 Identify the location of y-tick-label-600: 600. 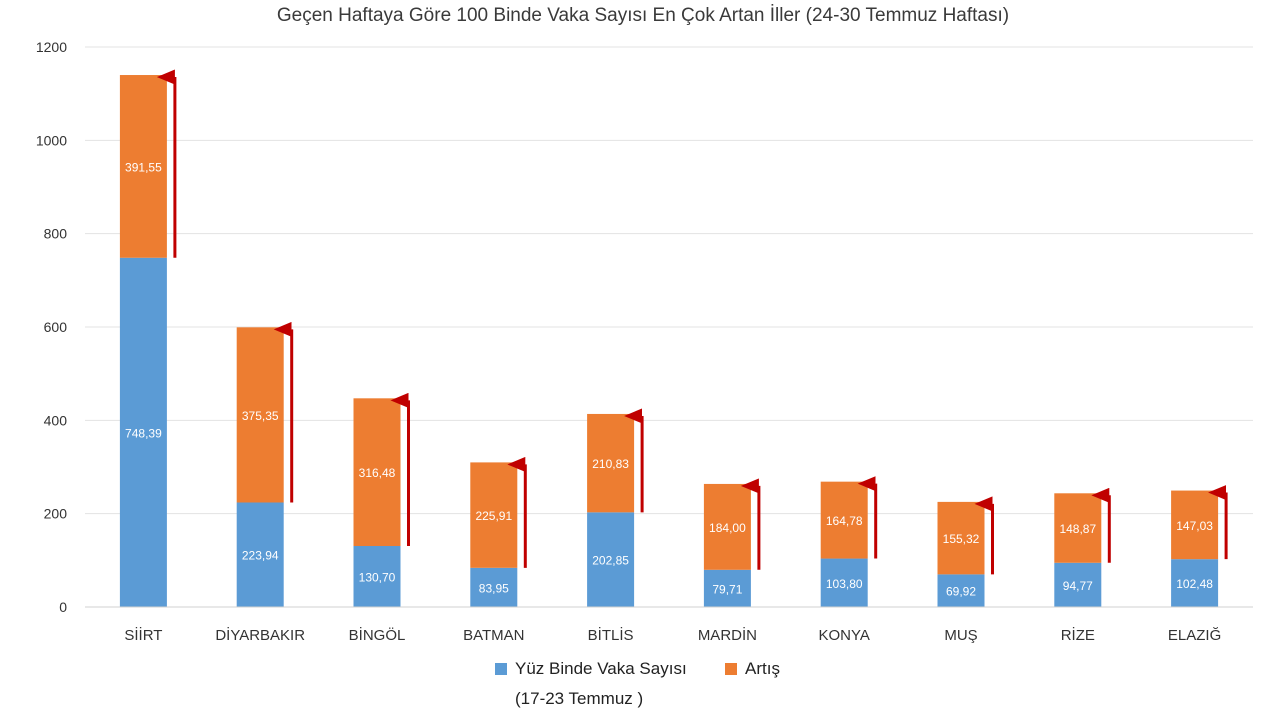
(56, 327).